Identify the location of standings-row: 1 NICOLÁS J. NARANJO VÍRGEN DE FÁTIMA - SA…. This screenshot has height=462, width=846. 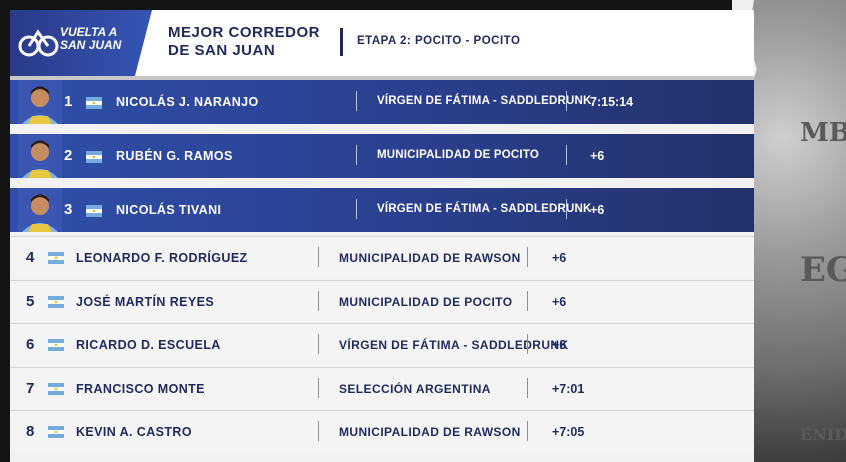
(382, 102).